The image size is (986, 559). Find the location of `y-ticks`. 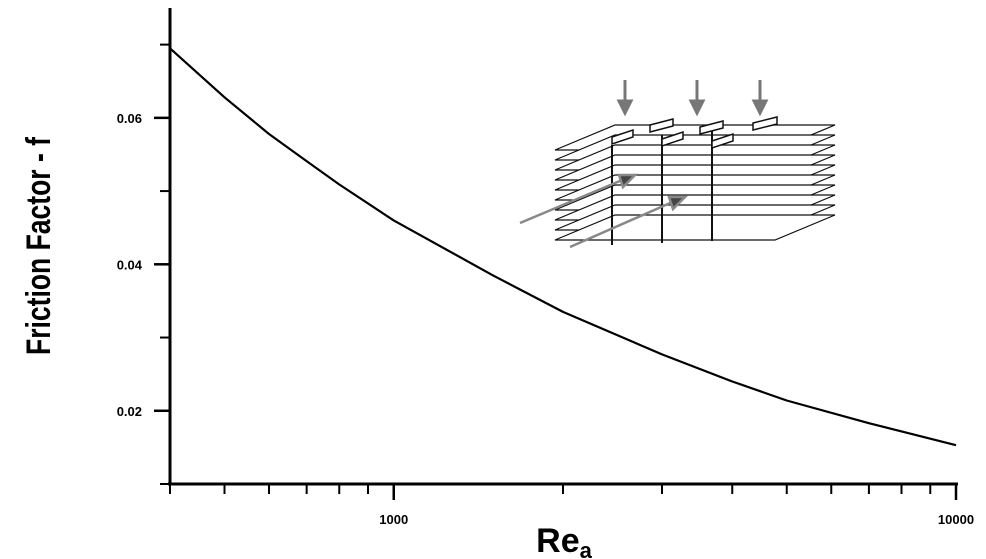

y-ticks is located at coordinates (162, 264).